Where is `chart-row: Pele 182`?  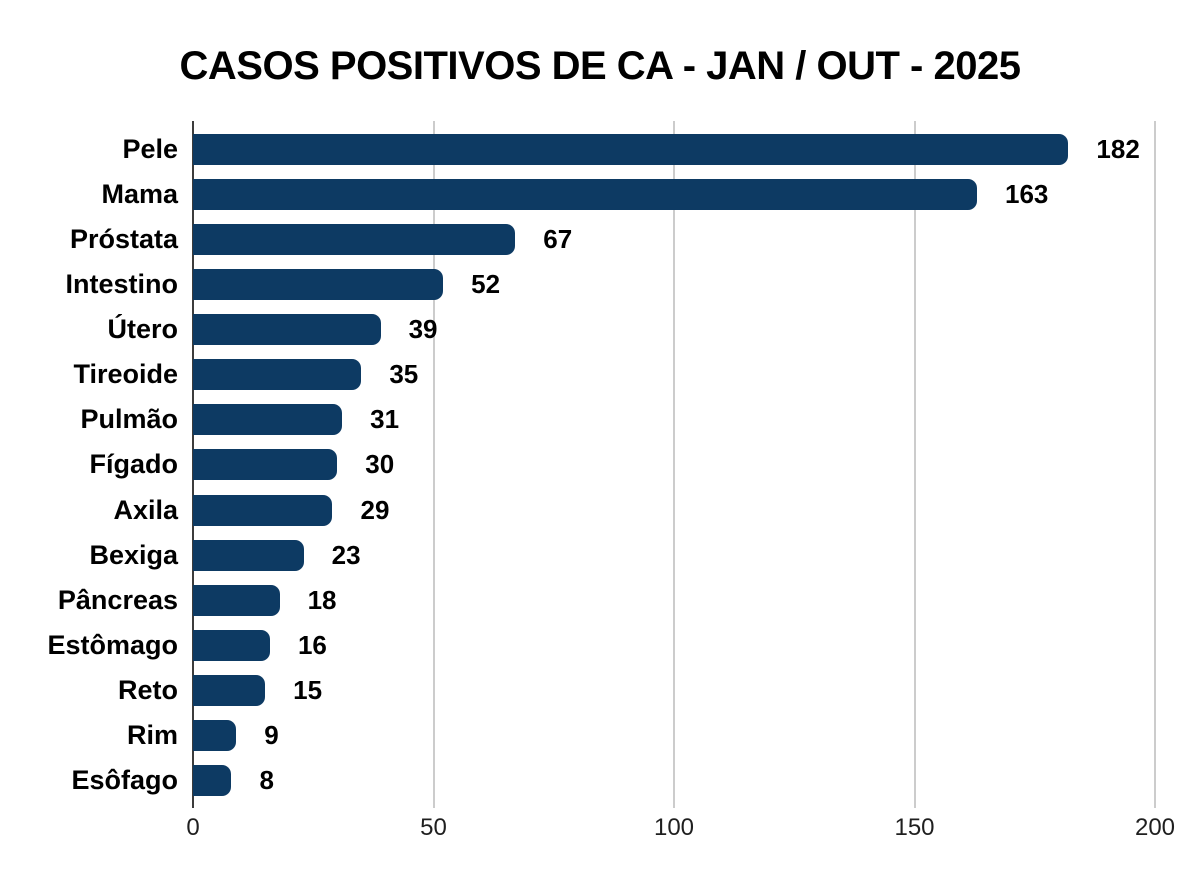
chart-row: Pele 182 is located at coordinates (600, 149).